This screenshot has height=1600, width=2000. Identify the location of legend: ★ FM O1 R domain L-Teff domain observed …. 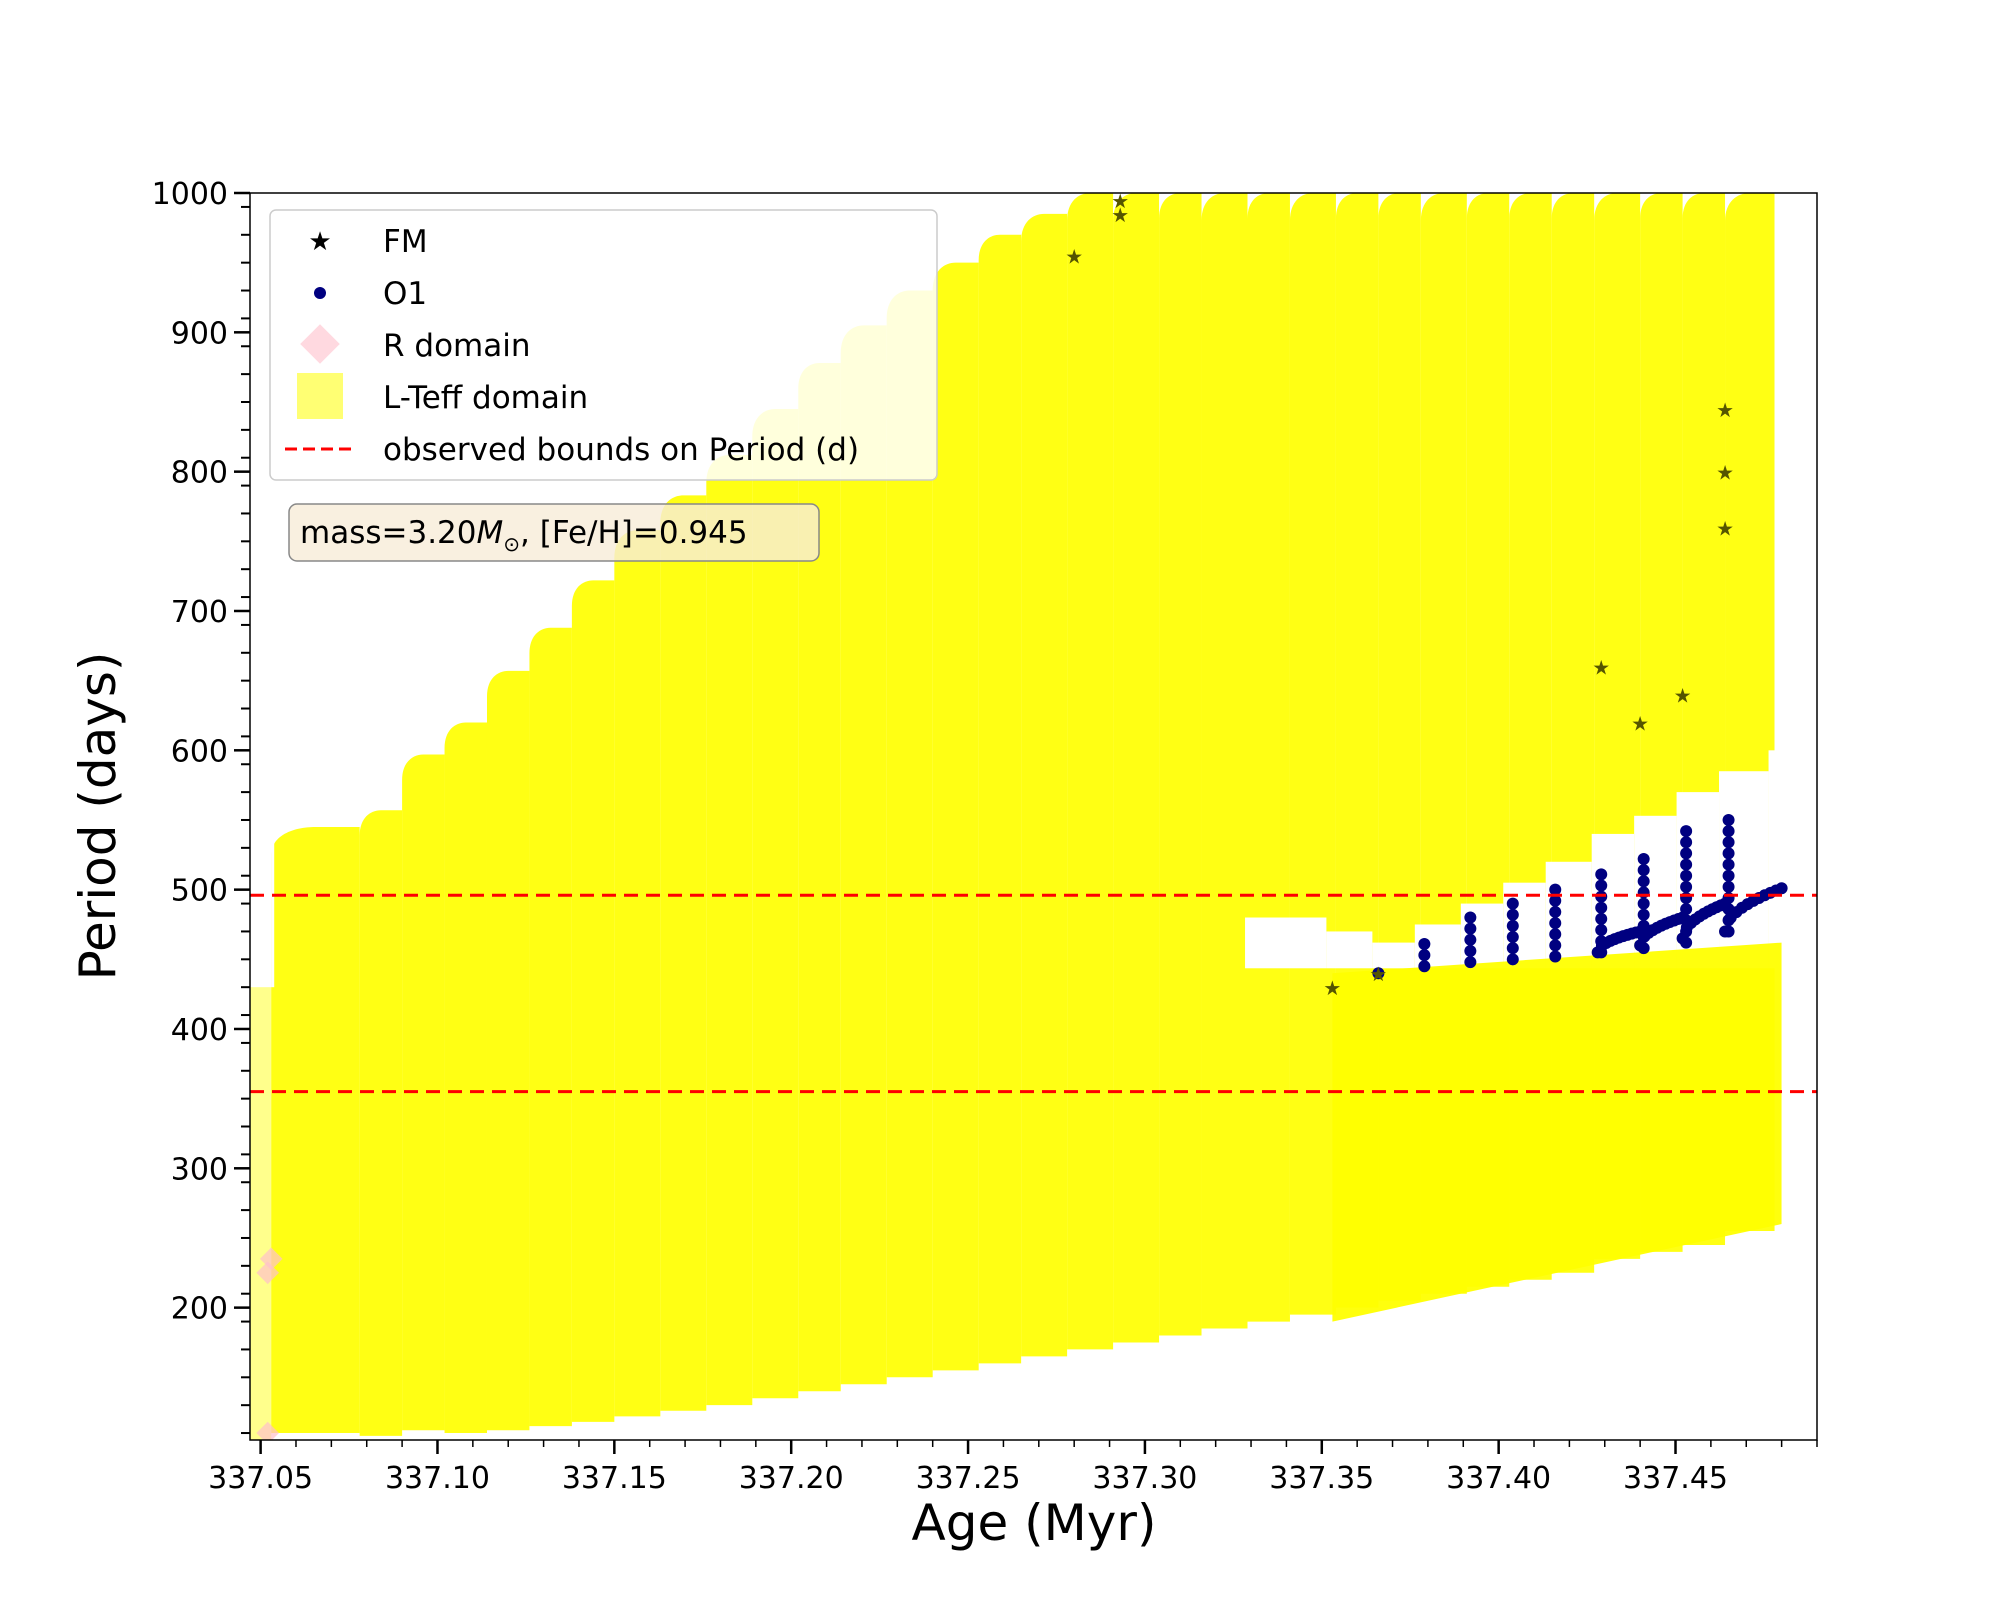
(603, 345).